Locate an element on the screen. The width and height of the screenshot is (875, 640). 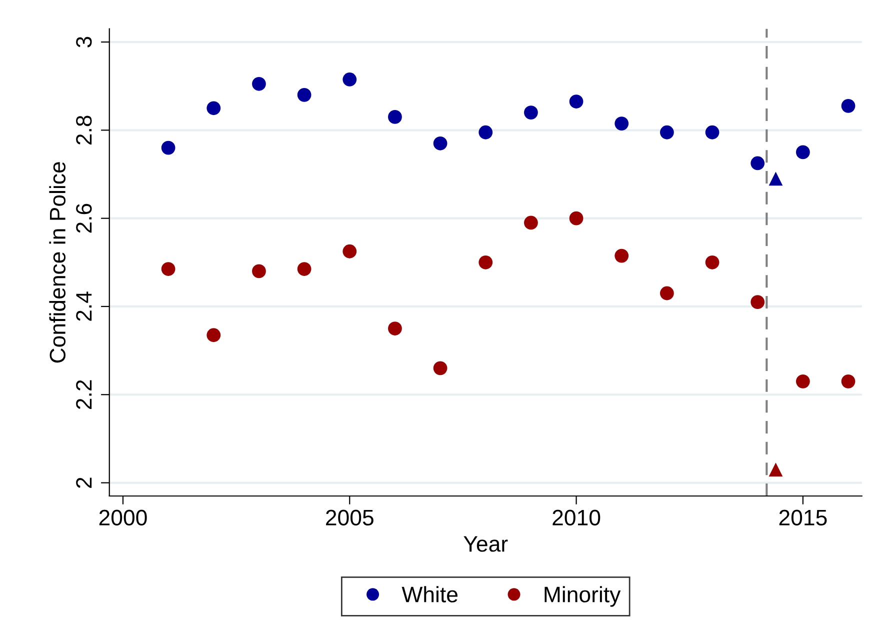
y-tick-label: 2.4 is located at coordinates (84, 306).